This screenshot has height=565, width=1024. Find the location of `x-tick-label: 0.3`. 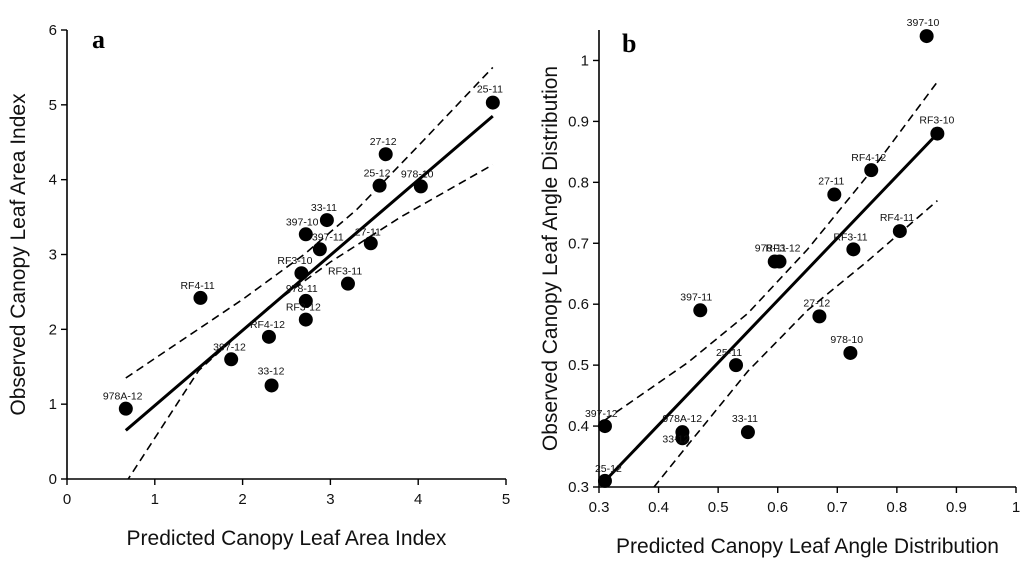

x-tick-label: 0.3 is located at coordinates (599, 507).